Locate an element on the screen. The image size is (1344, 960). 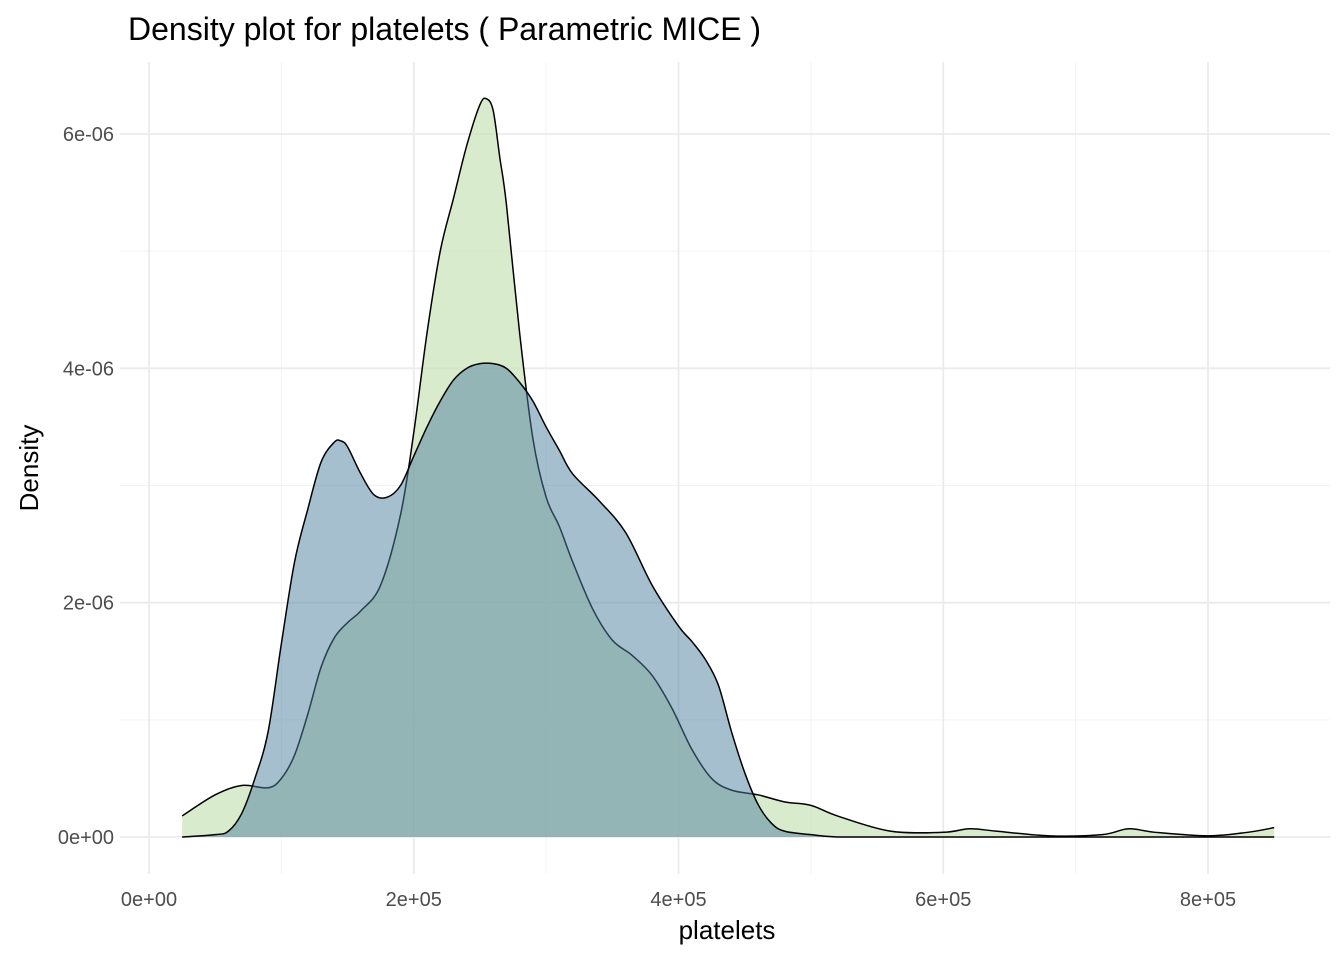
y-tick-label: 2e-06 is located at coordinates (88, 604).